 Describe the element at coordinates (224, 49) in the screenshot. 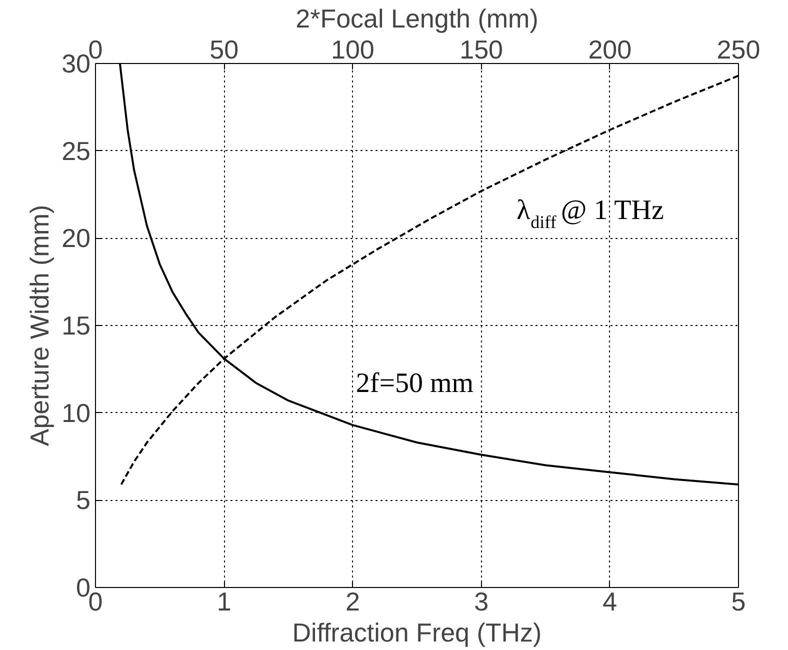

I see `x2-tick-label: 50` at that location.